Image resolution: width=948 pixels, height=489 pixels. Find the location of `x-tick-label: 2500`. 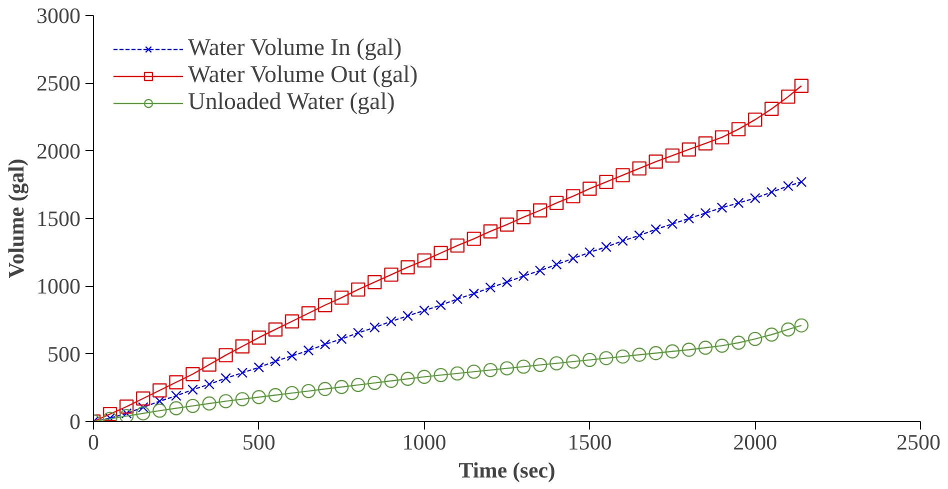

x-tick-label: 2500 is located at coordinates (918, 442).